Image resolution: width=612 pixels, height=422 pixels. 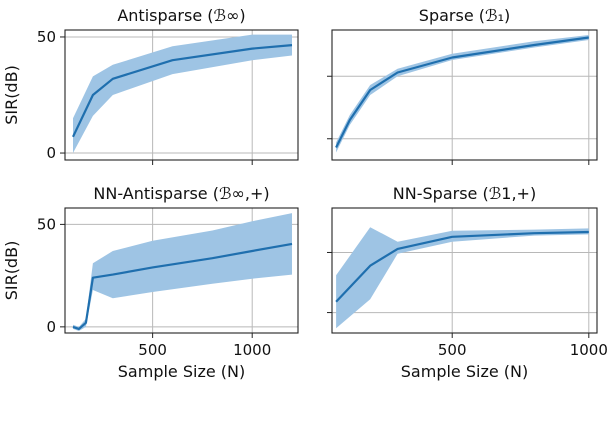 I want to click on chart-title: Sparse (ℬ₁), so click(x=464, y=15).